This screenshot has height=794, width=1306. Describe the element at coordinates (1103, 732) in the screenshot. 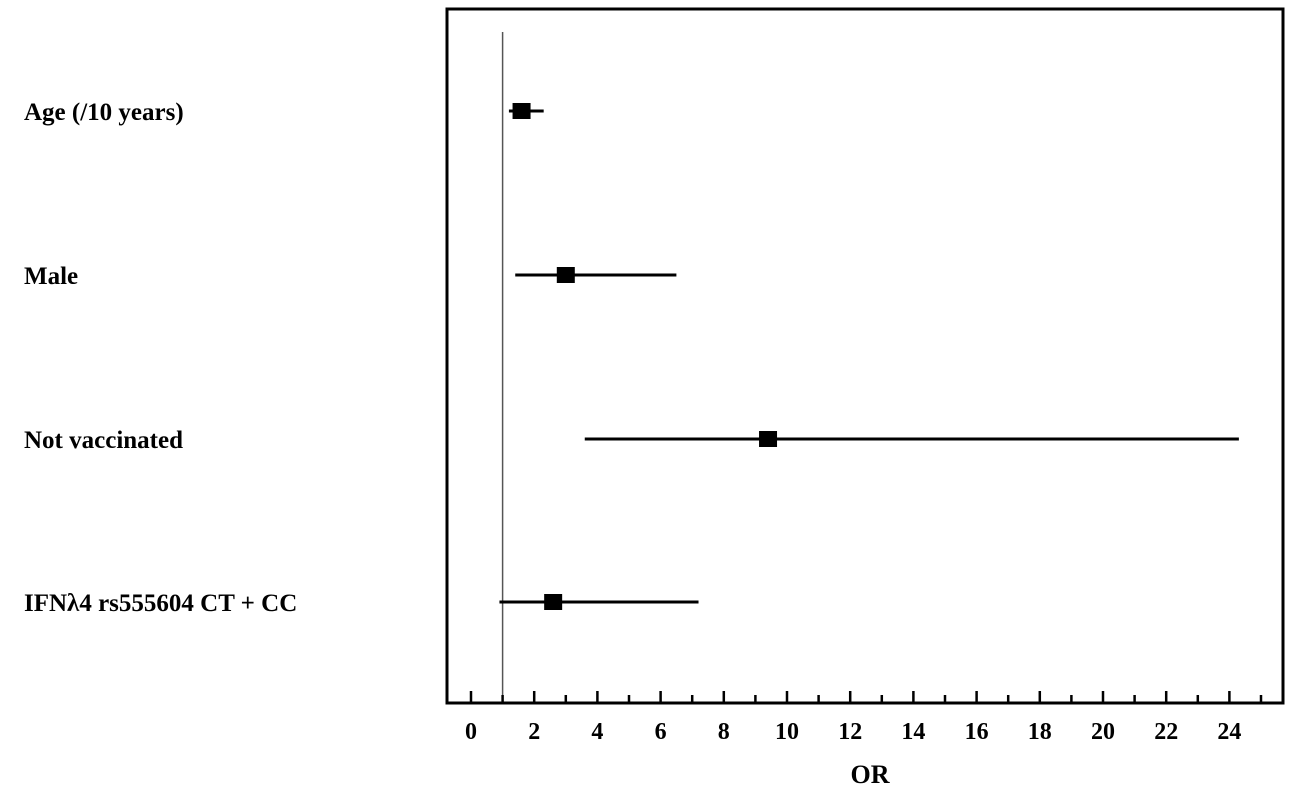

I see `x-tick-label: 20` at that location.